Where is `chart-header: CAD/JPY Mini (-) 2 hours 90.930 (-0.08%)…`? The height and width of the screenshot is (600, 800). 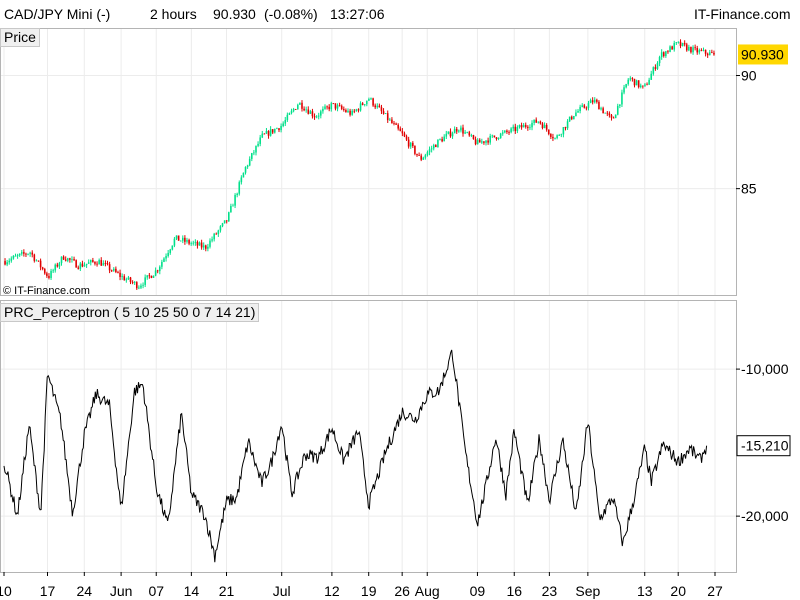
chart-header: CAD/JPY Mini (-) 2 hours 90.930 (-0.08%)… is located at coordinates (400, 14).